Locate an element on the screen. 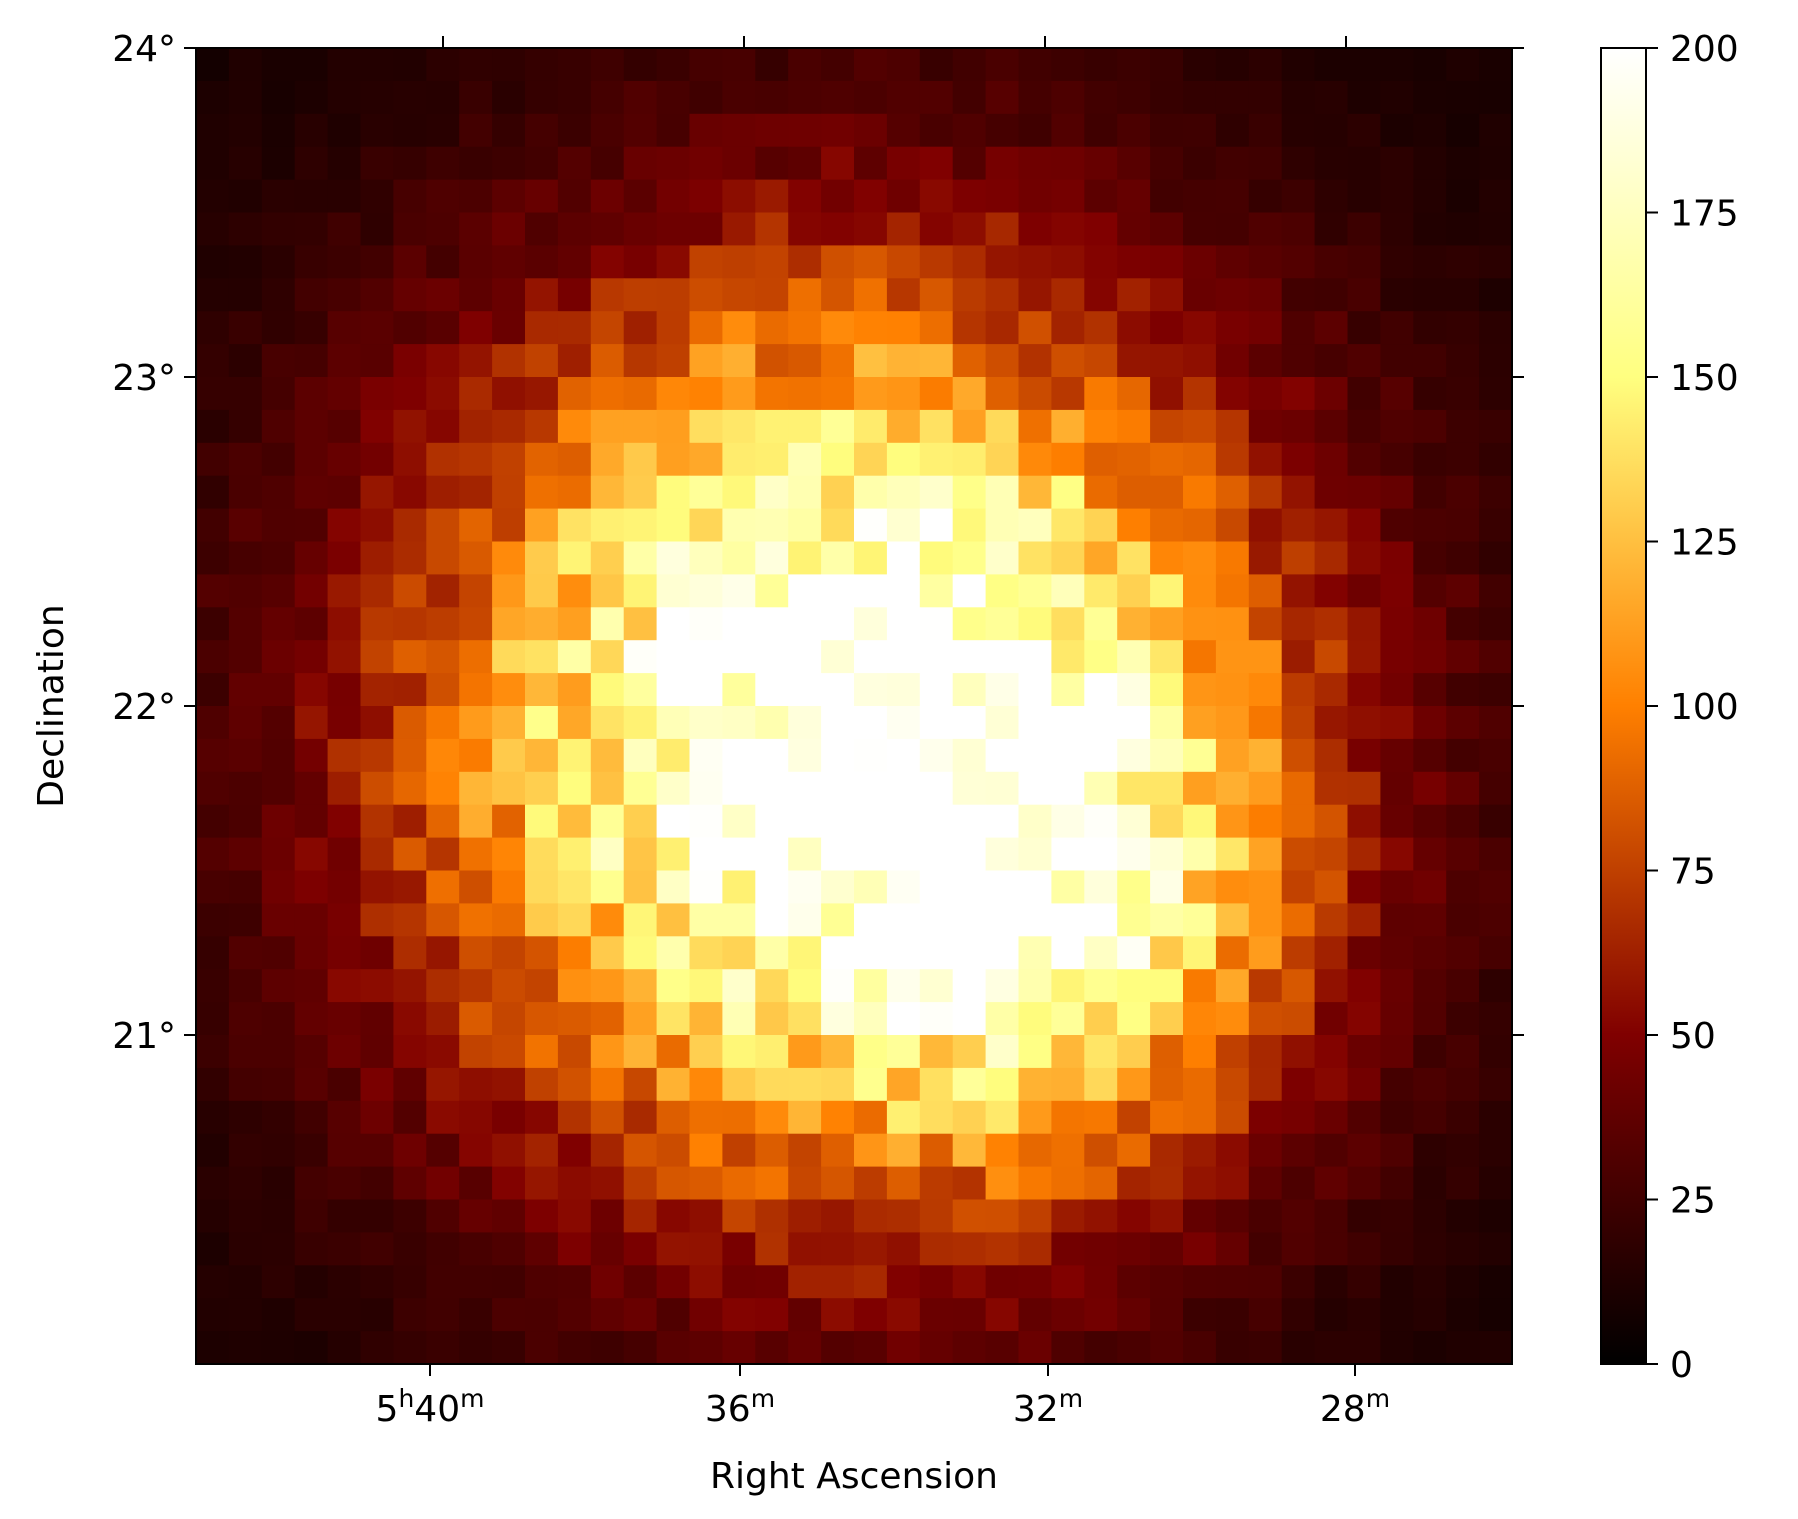 The width and height of the screenshot is (1798, 1519). x-tick-label: 28m is located at coordinates (1355, 1407).